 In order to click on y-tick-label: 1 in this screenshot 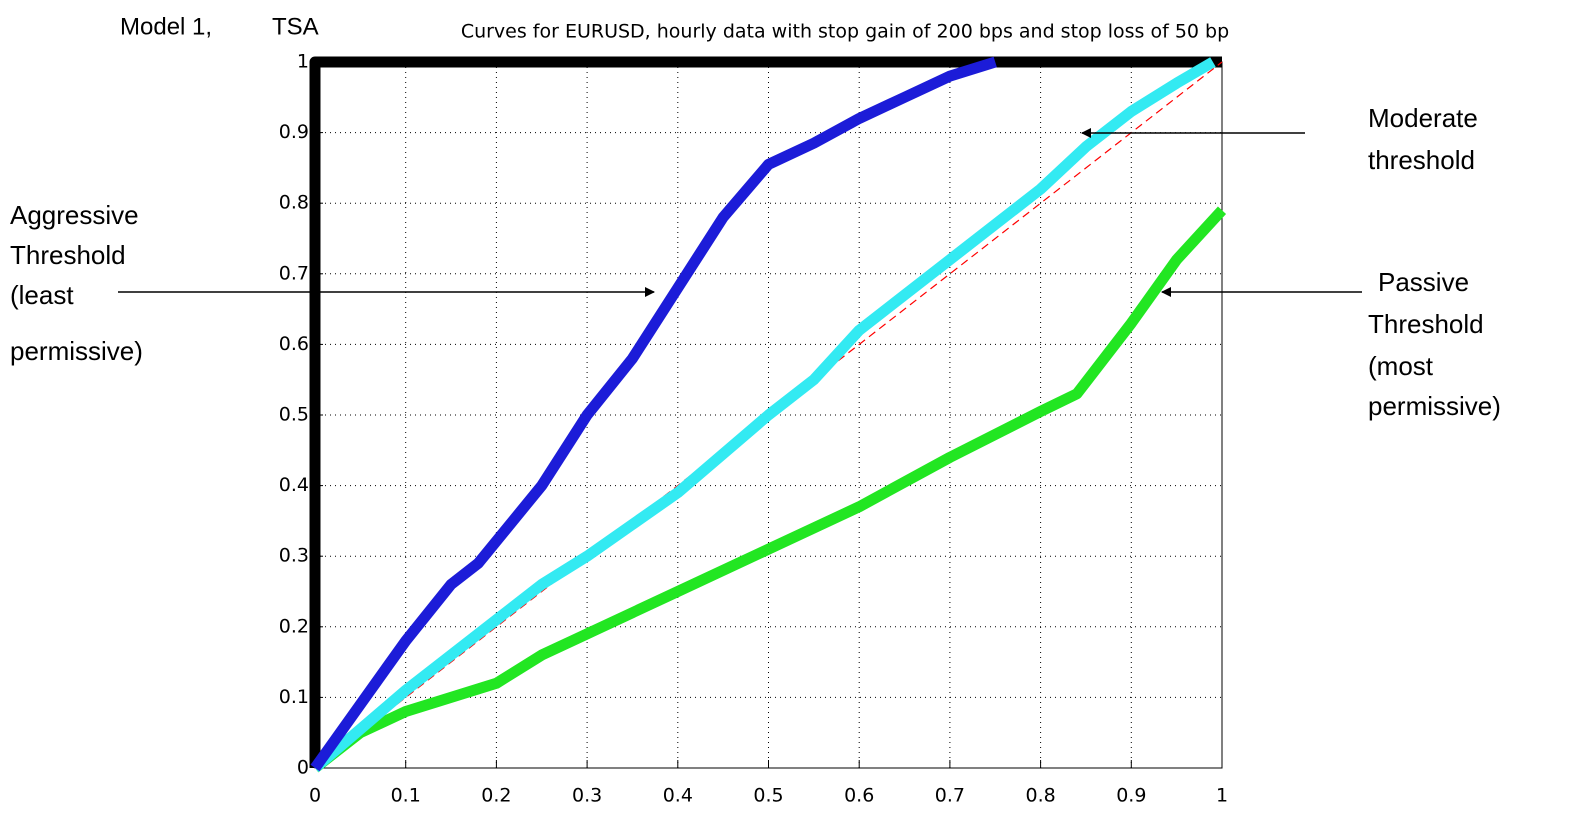, I will do `click(303, 62)`.